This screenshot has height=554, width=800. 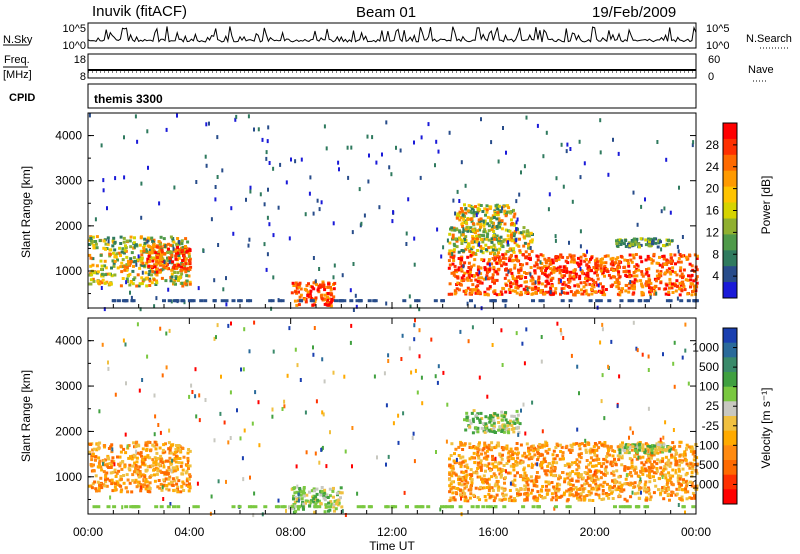 What do you see at coordinates (139, 11) in the screenshot?
I see `station-title: Inuvik (fitACF)` at bounding box center [139, 11].